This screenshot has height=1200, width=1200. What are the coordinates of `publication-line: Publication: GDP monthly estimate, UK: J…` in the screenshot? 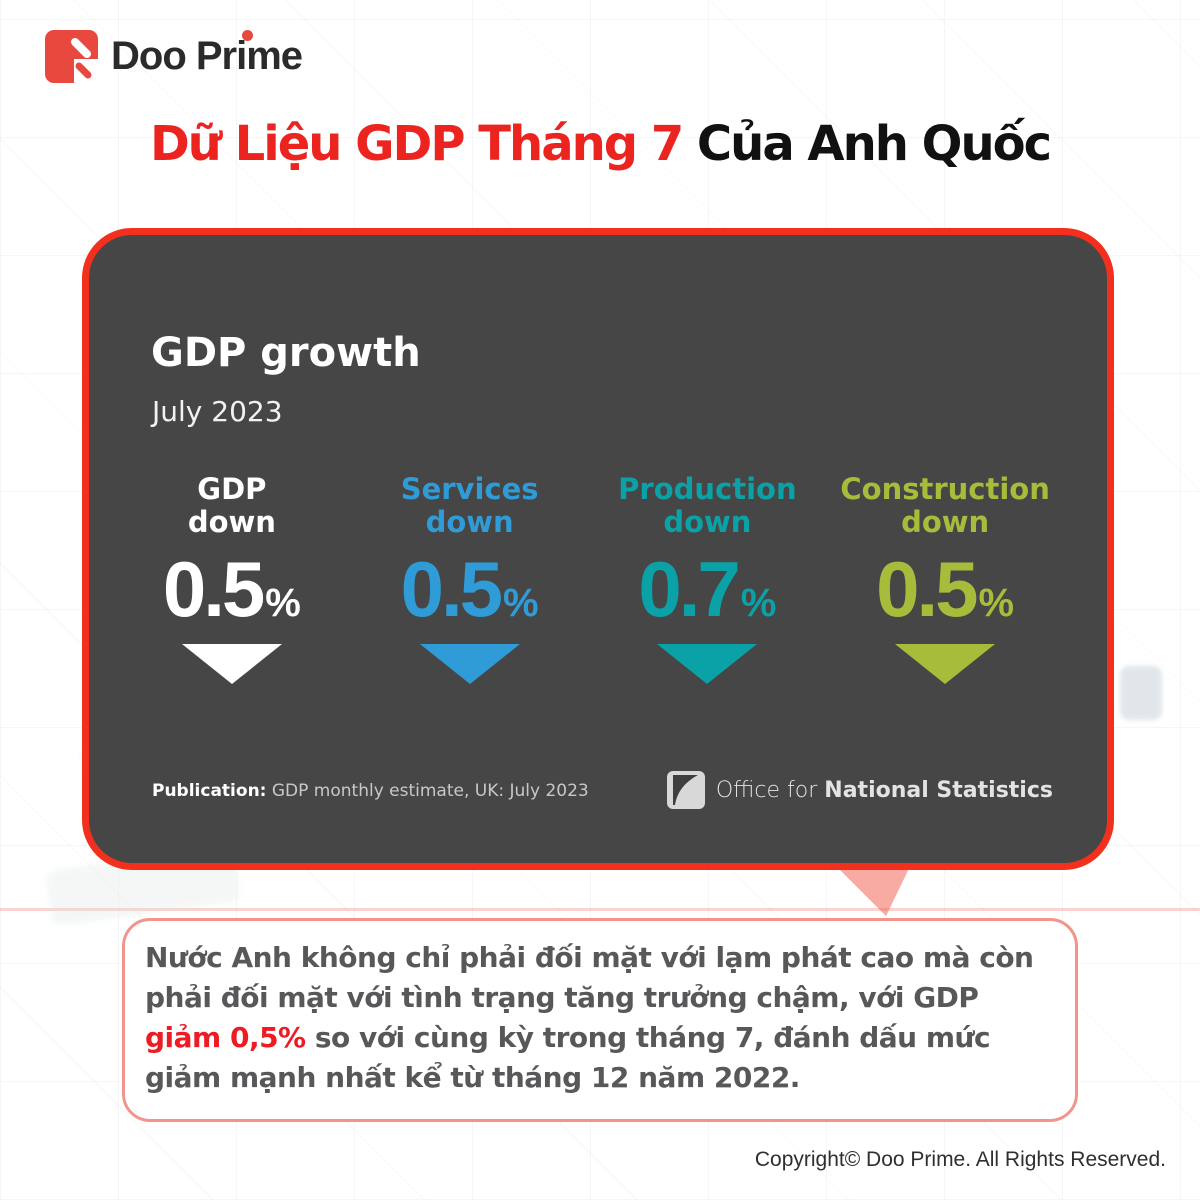 It's located at (370, 791).